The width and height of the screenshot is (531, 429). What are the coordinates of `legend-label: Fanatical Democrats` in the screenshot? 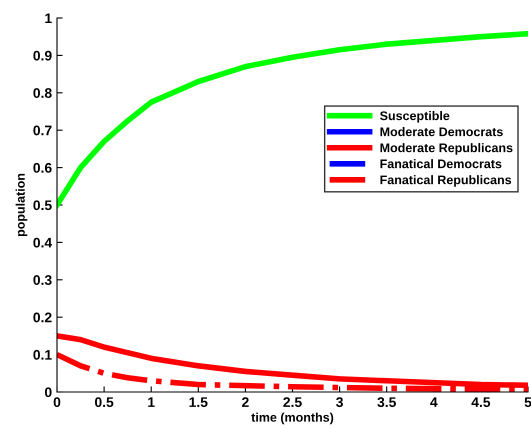 It's located at (441, 163).